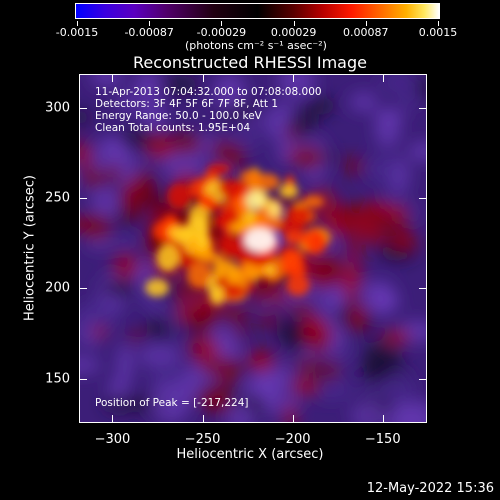 The height and width of the screenshot is (500, 500). What do you see at coordinates (257, 11) in the screenshot?
I see `colorbar` at bounding box center [257, 11].